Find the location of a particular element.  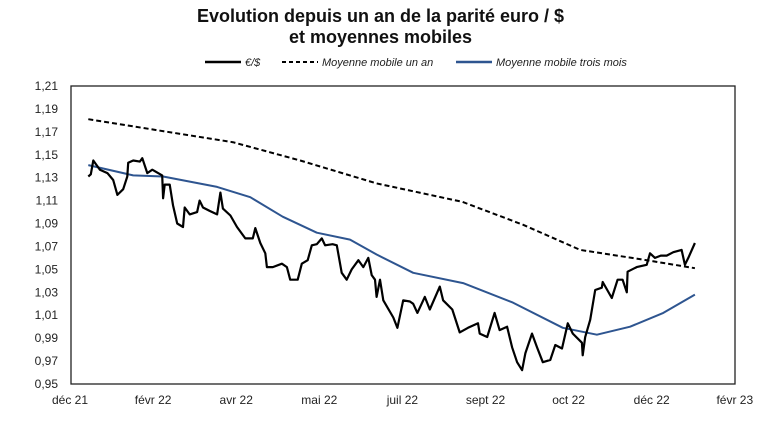

y-tick-label: 1,21 is located at coordinates (47, 86).